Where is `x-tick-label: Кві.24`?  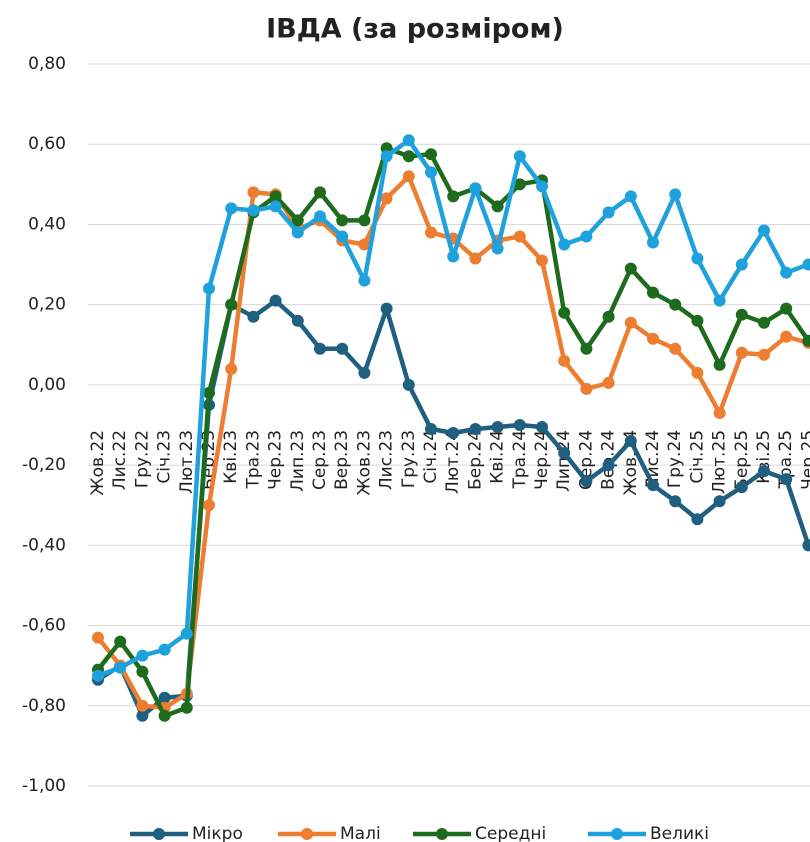
x-tick-label: Кві.24 is located at coordinates (498, 457).